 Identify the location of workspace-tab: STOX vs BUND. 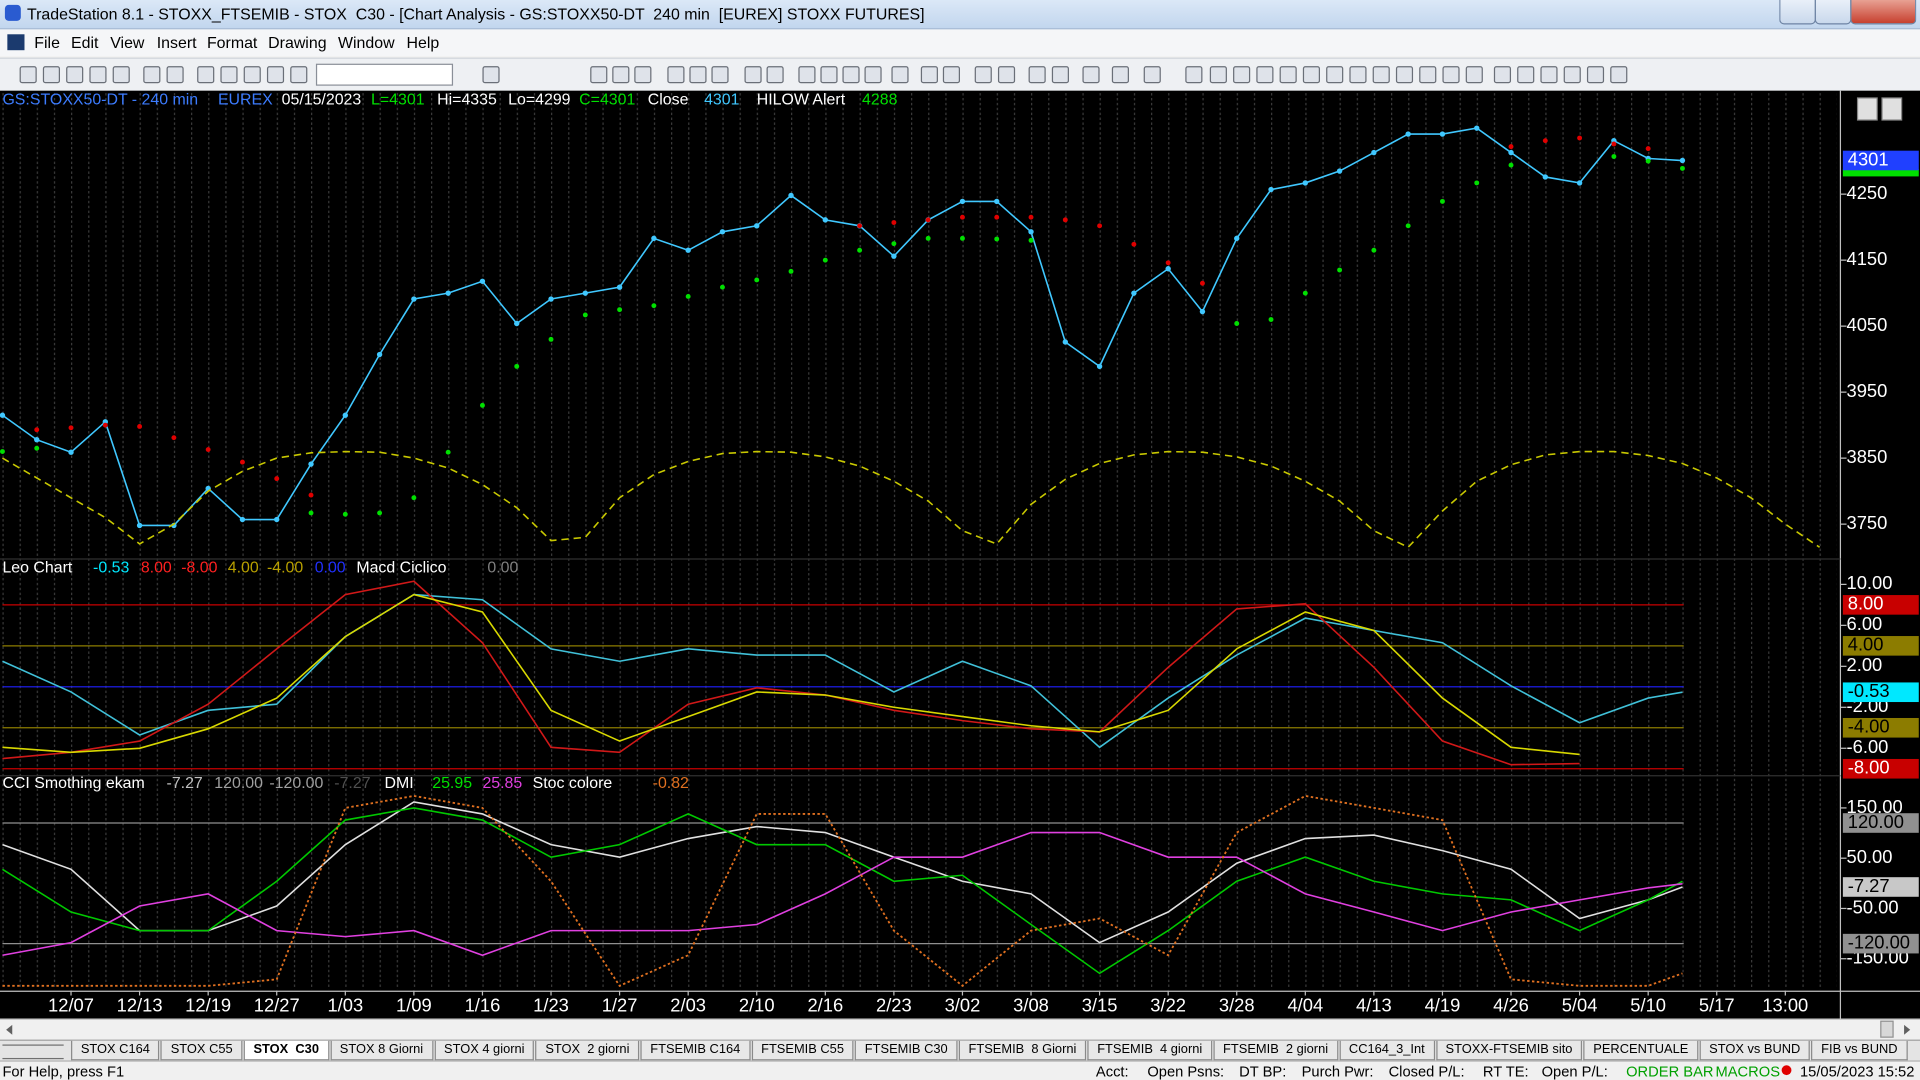
(1755, 1050).